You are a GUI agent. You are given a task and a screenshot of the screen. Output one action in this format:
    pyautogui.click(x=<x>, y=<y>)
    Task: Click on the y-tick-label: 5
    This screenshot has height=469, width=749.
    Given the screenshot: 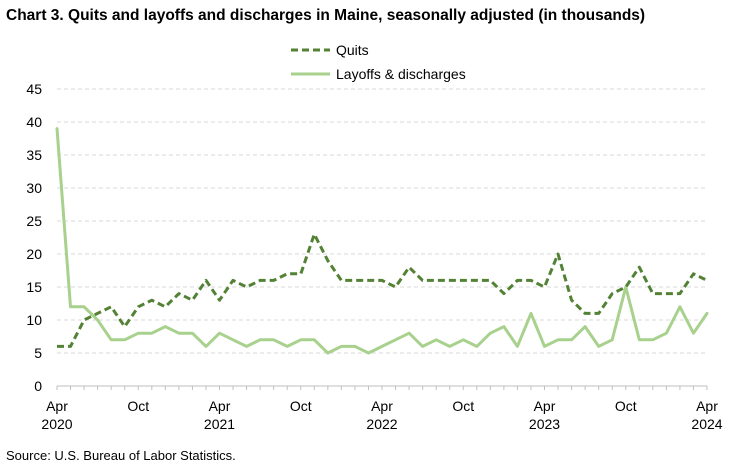 What is the action you would take?
    pyautogui.click(x=38, y=353)
    